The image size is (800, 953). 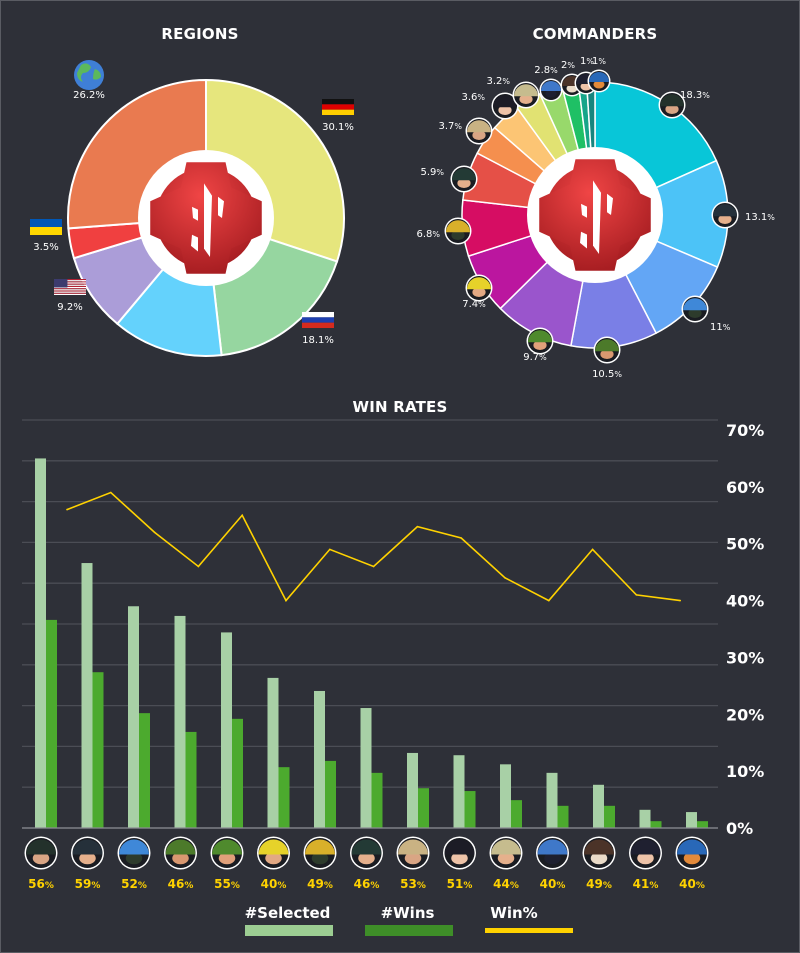 I want to click on region-label: 18.1%, so click(x=318, y=340).